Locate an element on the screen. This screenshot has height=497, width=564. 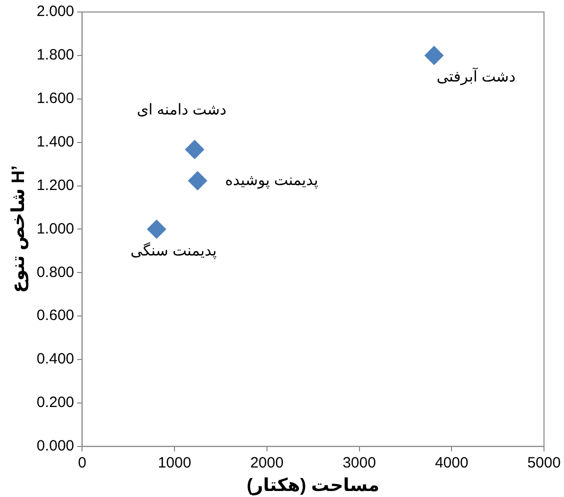
x-tick-label: 3000 is located at coordinates (359, 463).